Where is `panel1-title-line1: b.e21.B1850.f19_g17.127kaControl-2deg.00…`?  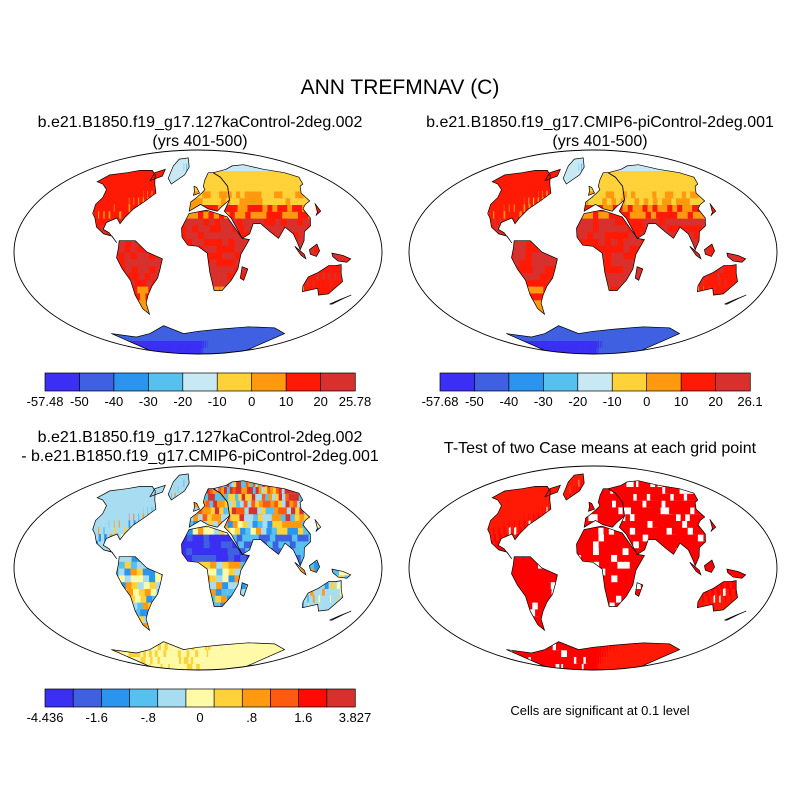 panel1-title-line1: b.e21.B1850.f19_g17.127kaControl-2deg.00… is located at coordinates (200, 122).